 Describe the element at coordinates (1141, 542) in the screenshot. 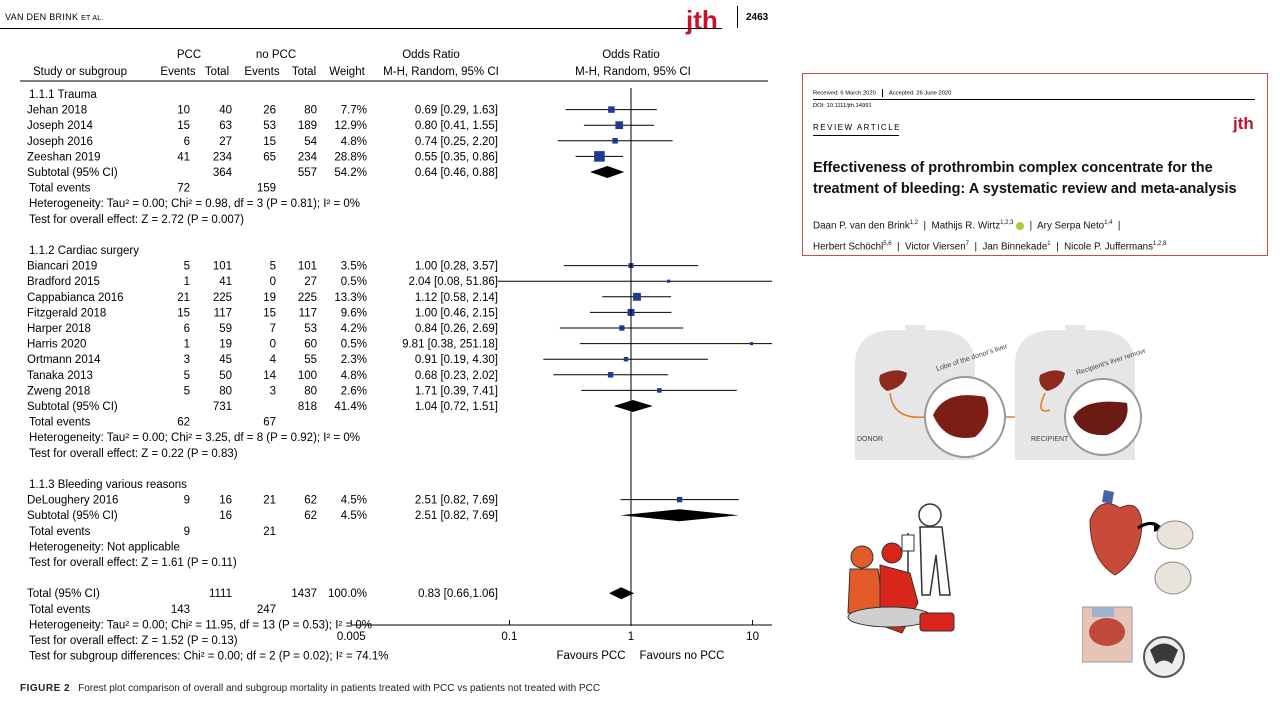

I see `heart-valve-illustration` at that location.